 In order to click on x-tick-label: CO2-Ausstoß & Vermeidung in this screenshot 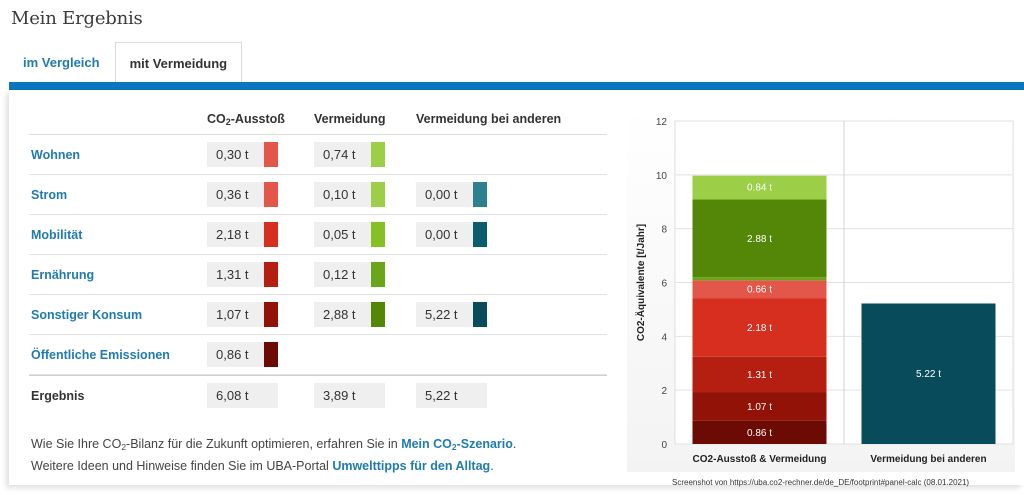, I will do `click(760, 459)`.